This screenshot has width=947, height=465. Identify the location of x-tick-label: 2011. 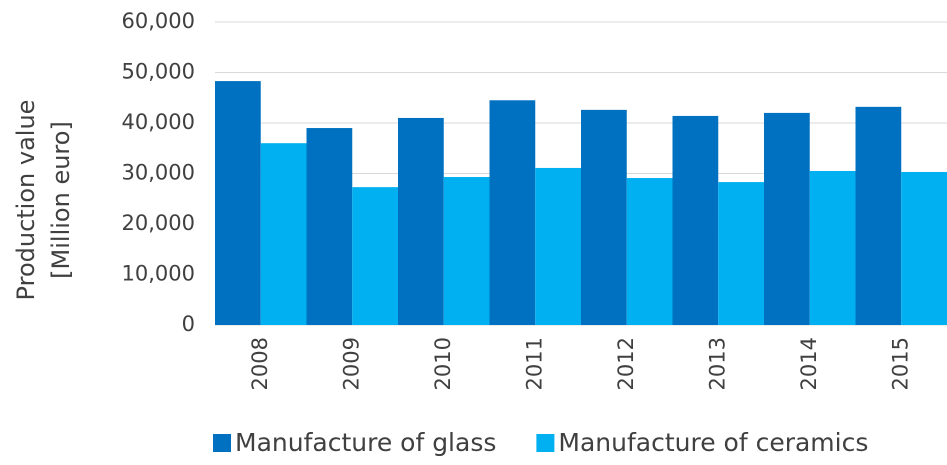
(534, 363).